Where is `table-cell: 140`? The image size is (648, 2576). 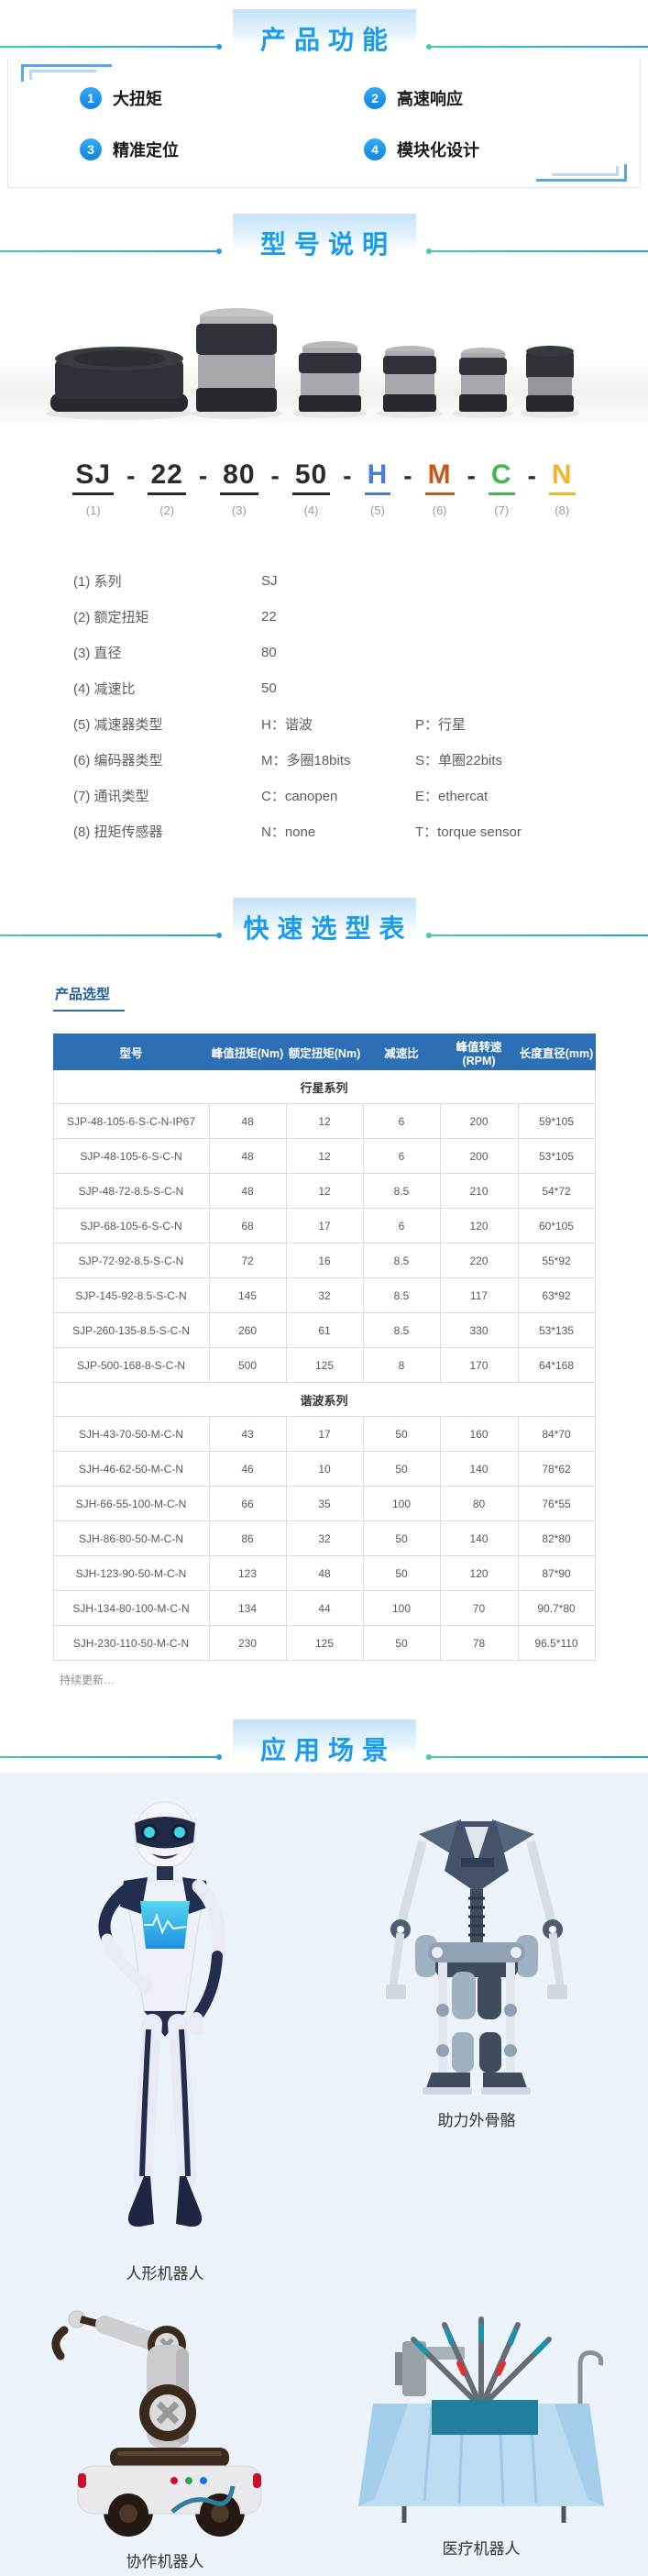
table-cell: 140 is located at coordinates (479, 1469).